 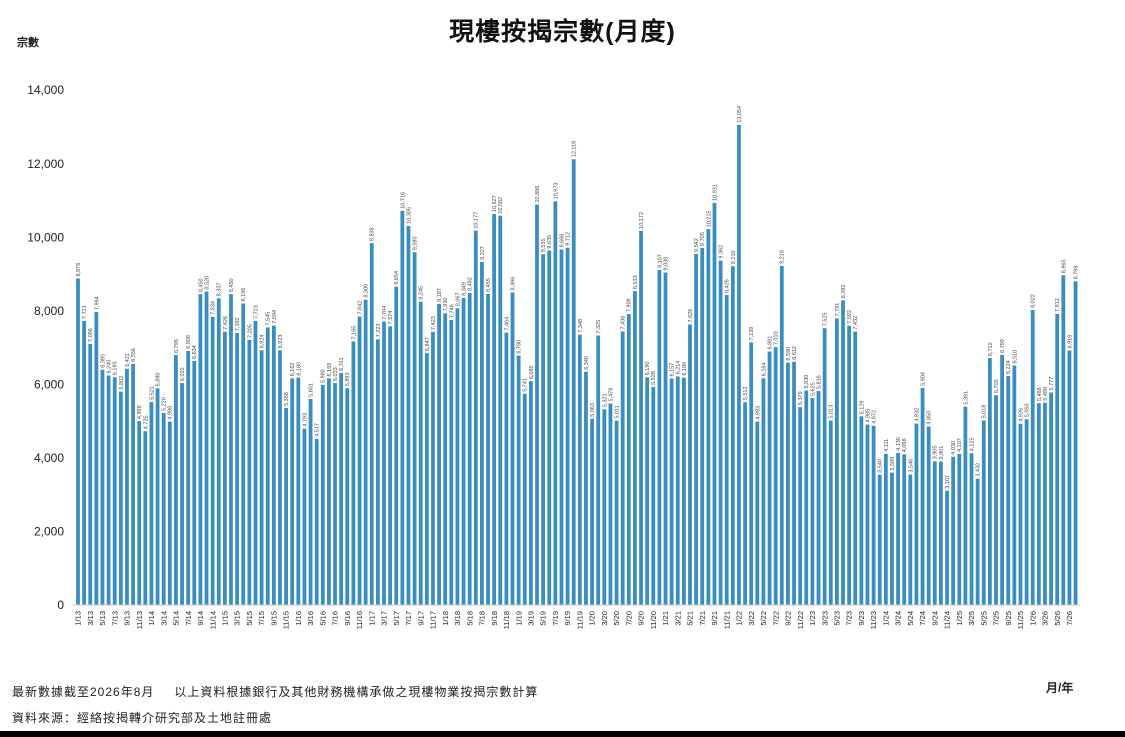 I want to click on data-label: 9,362, so click(x=722, y=252).